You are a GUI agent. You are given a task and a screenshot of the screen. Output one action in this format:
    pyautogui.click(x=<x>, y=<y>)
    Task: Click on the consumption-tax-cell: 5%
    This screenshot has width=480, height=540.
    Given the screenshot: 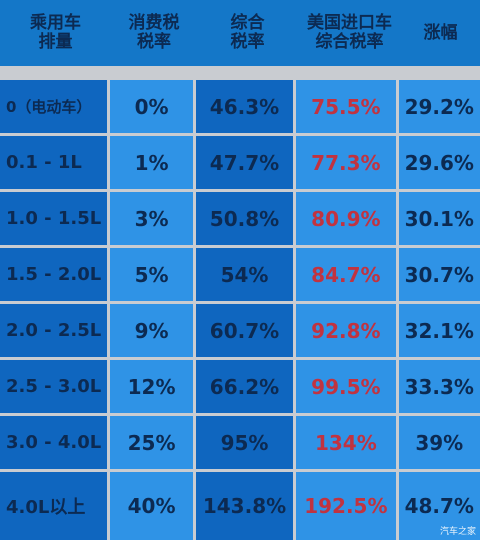 What is the action you would take?
    pyautogui.click(x=151, y=274)
    